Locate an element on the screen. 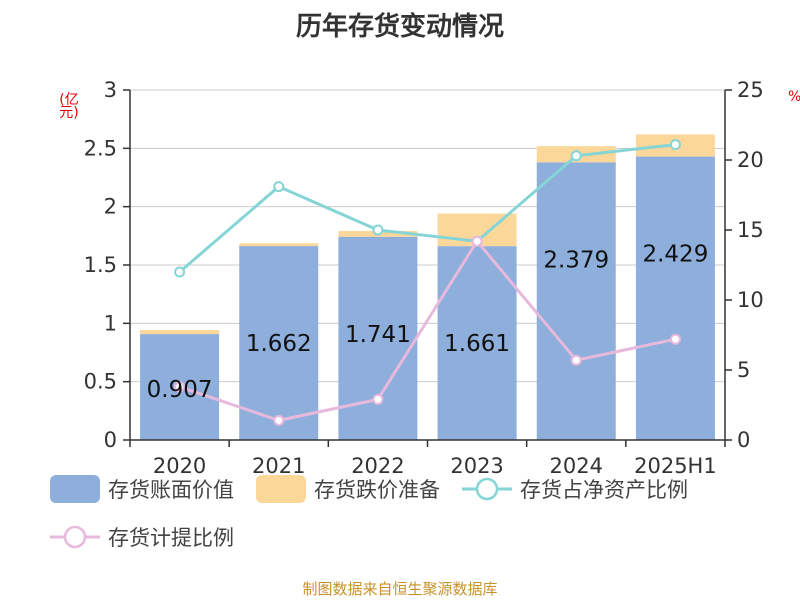 The image size is (800, 600). bar-data-label: 1.661 is located at coordinates (477, 344).